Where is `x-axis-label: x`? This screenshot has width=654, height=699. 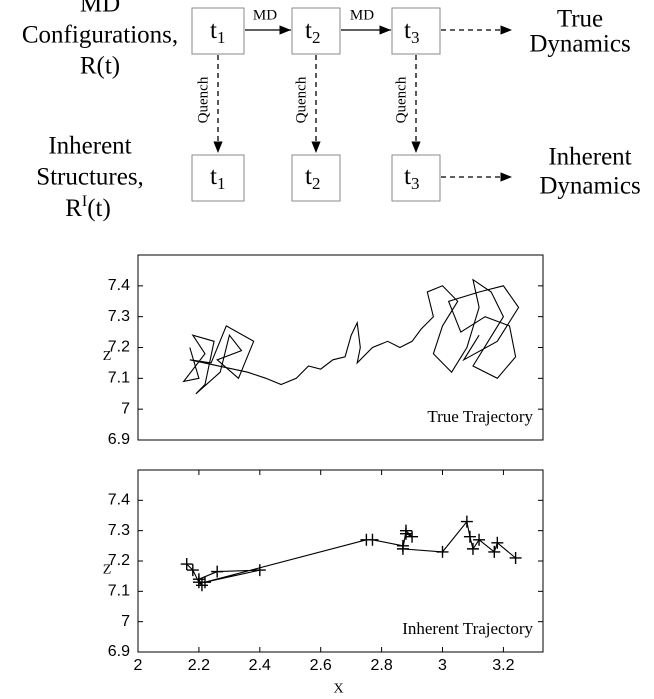
x-axis-label: x is located at coordinates (338, 687).